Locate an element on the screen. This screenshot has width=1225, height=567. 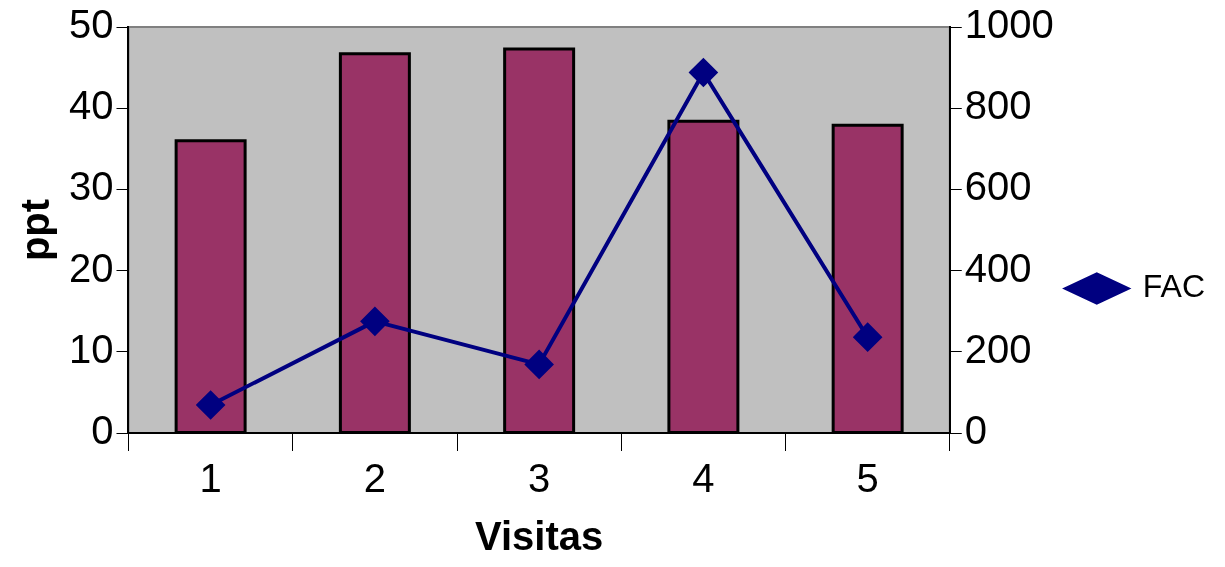
y-axis-title: ppt is located at coordinates (35, 230).